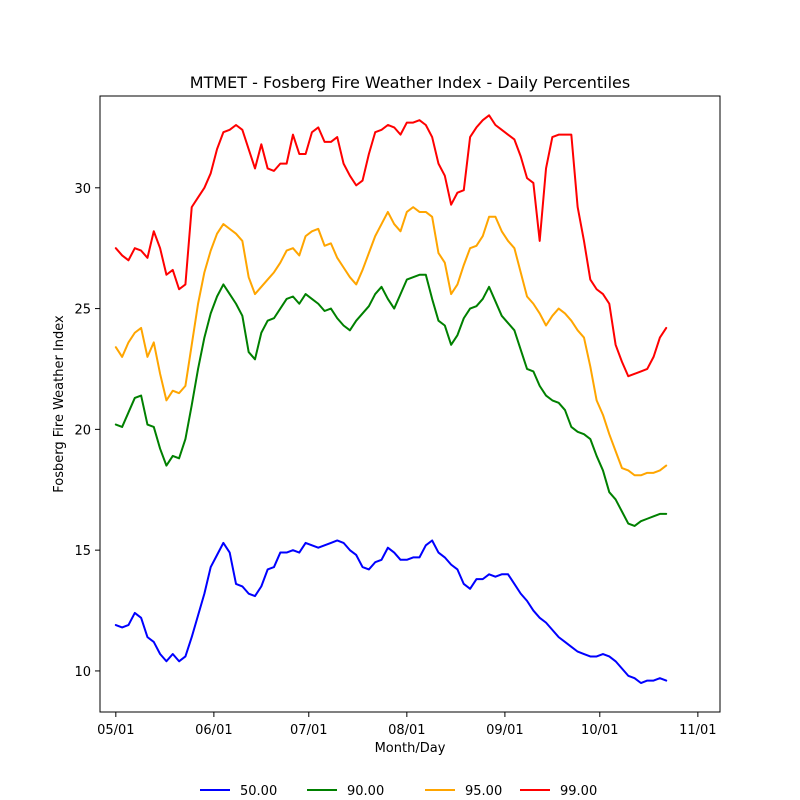 This screenshot has width=800, height=800. Describe the element at coordinates (213, 730) in the screenshot. I see `x-tick-label: 06/01` at that location.